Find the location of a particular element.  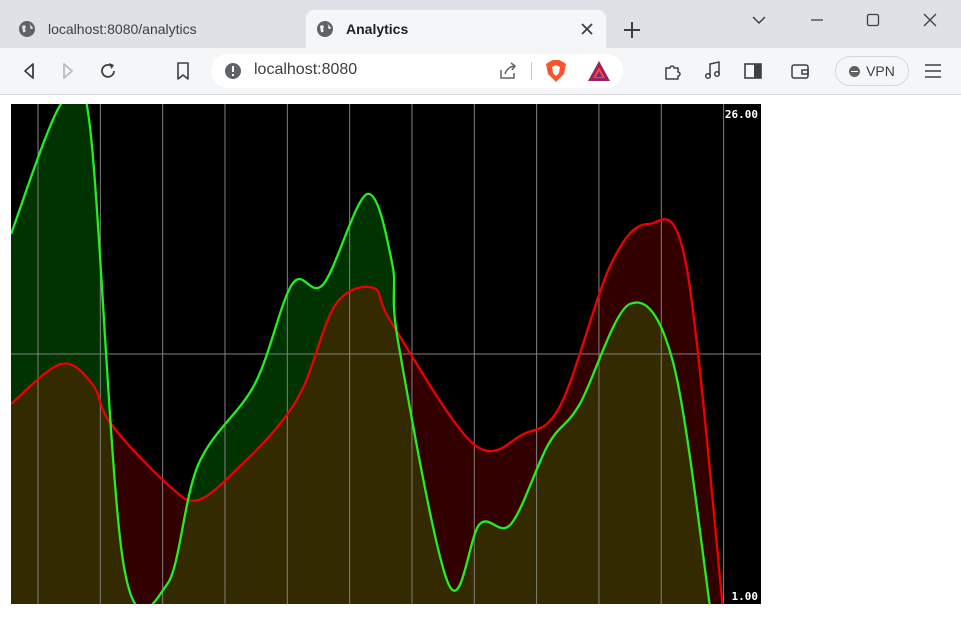

share-icon is located at coordinates (508, 71).